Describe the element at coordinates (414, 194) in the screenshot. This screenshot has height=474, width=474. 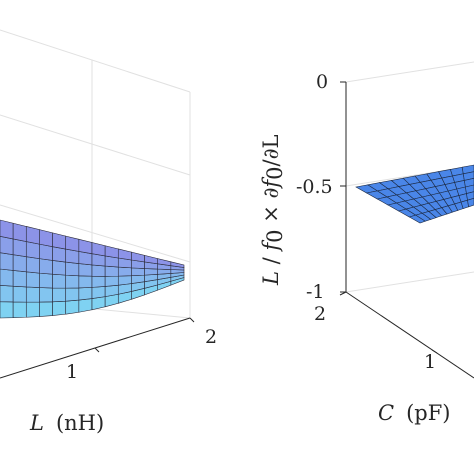
I see `right-surface` at that location.